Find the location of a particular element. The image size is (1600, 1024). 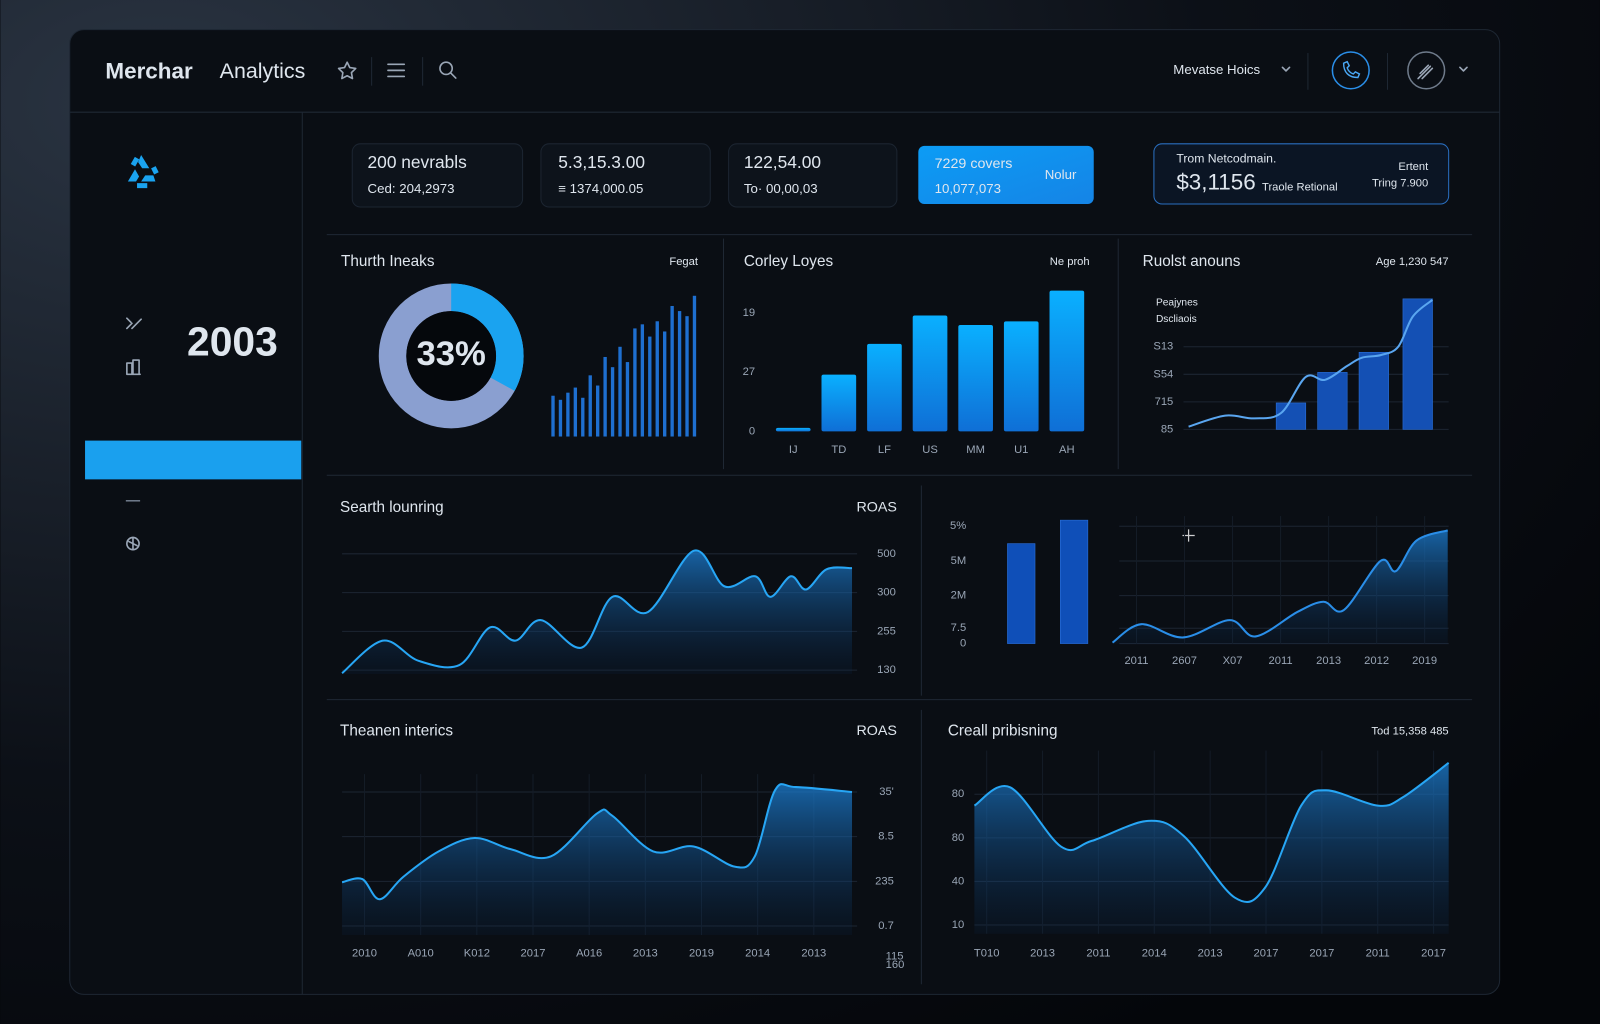

settings-button is located at coordinates (1426, 70).